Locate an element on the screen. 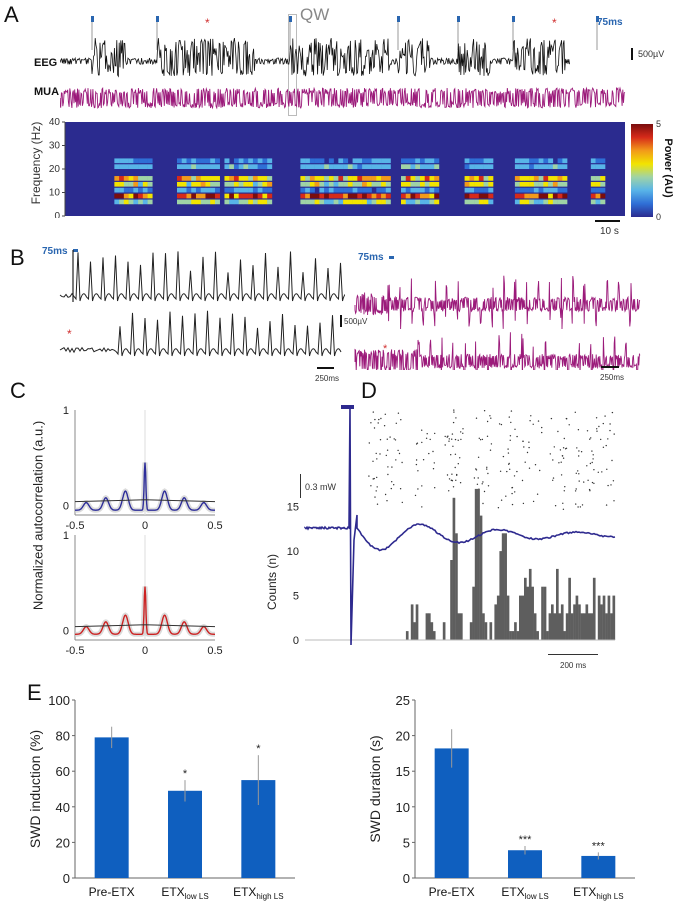 This screenshot has height=903, width=678. qw-label: QW is located at coordinates (315, 14).